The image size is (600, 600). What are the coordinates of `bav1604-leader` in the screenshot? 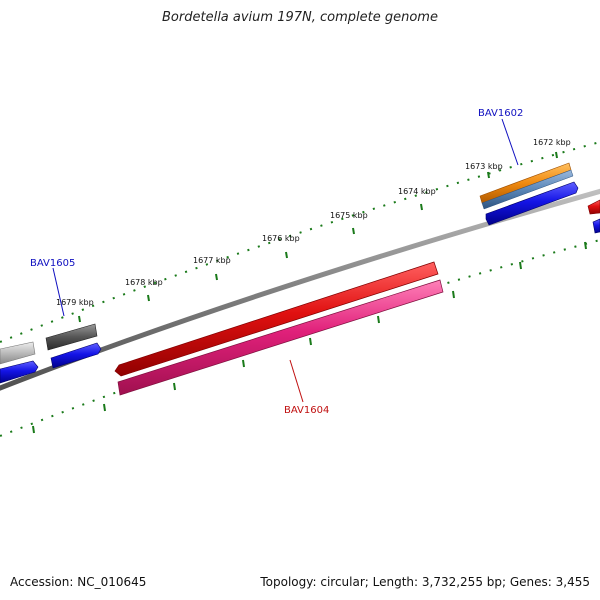 It's located at (296, 381).